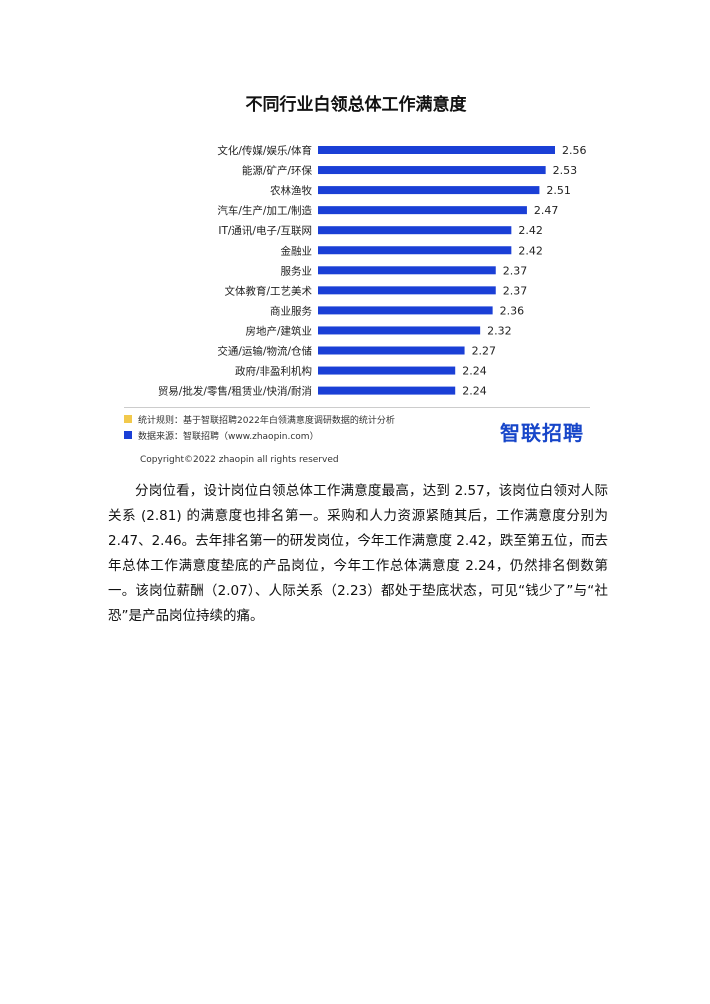 The width and height of the screenshot is (710, 1004). I want to click on category-label: 文化/传媒/娱乐/体育, so click(264, 150).